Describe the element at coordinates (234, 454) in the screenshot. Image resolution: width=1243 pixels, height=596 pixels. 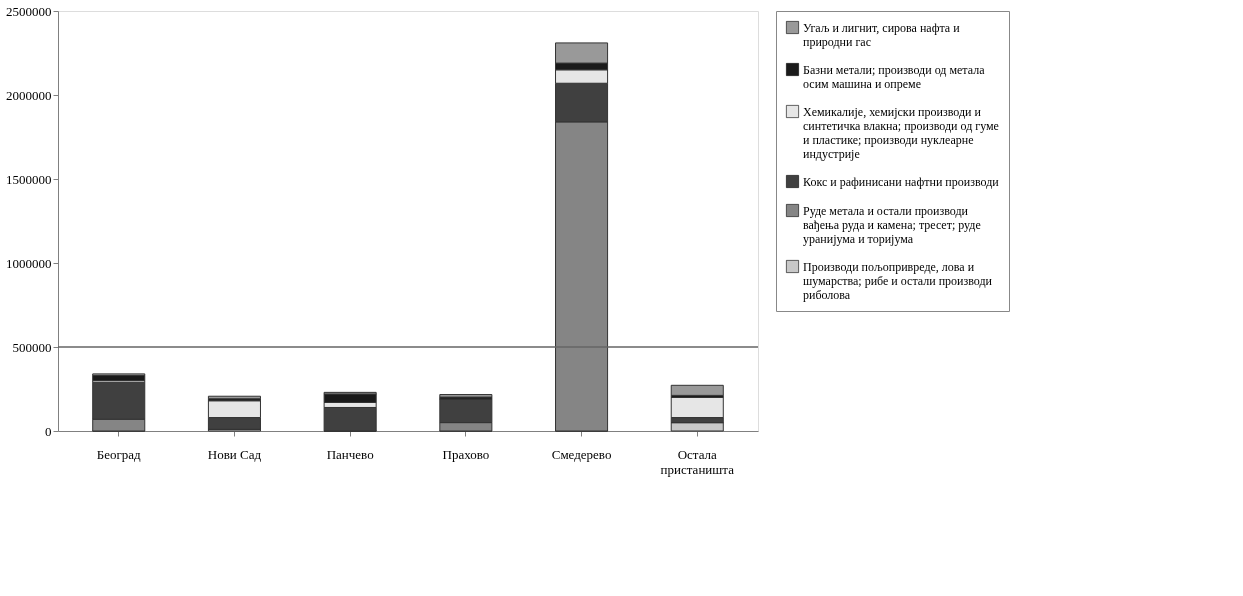
I see `x-tick-label: Нови Сад` at that location.